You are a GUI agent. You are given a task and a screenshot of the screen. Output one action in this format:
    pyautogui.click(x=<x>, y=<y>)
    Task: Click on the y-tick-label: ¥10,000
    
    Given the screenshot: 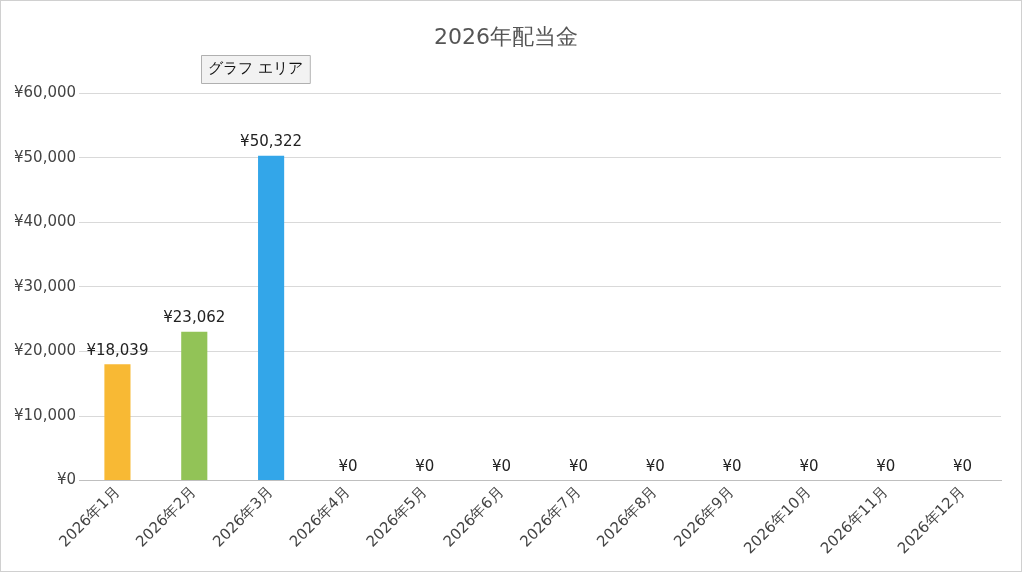 What is the action you would take?
    pyautogui.click(x=45, y=414)
    